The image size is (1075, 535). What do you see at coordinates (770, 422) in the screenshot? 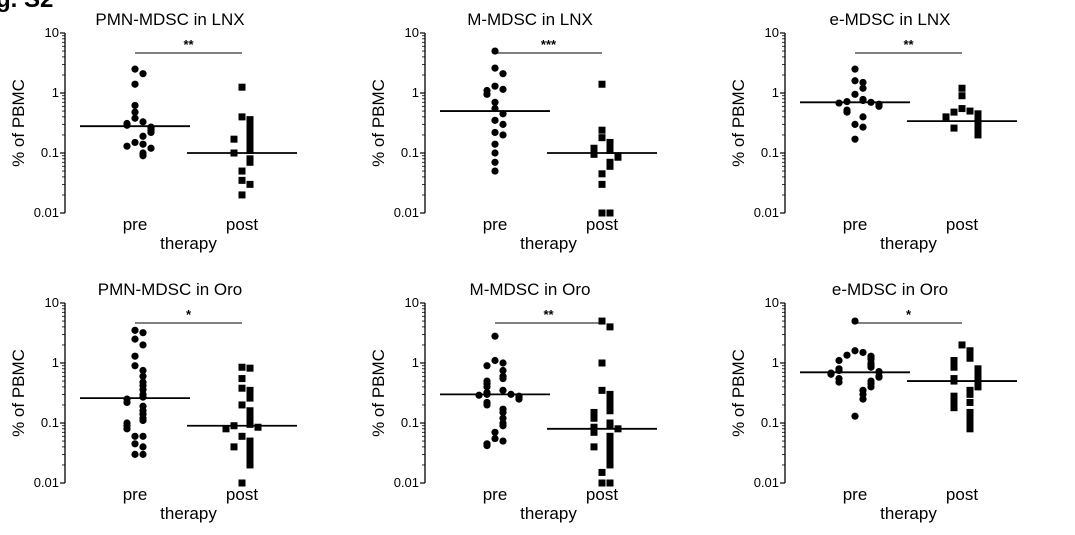
I see `y-tick-label: 0.1` at bounding box center [770, 422].